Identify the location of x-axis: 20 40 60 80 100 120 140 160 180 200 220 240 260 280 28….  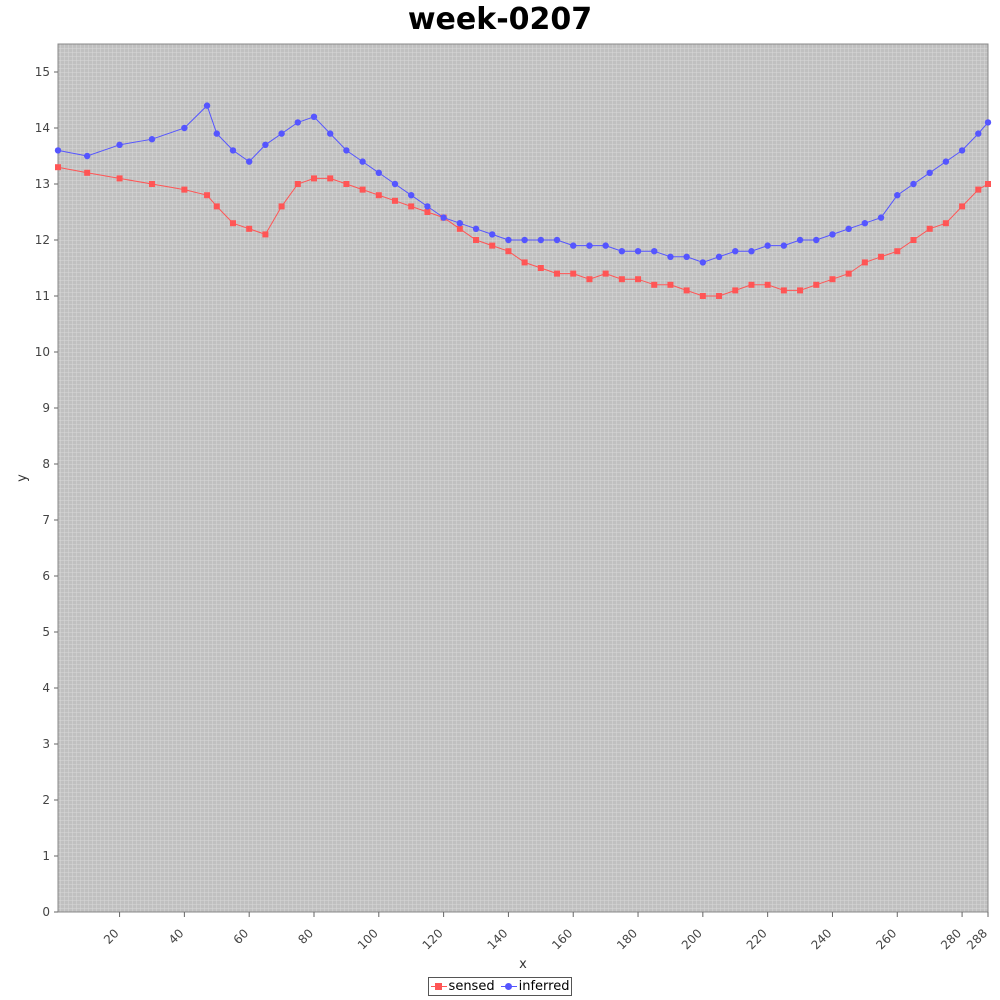
(545, 932).